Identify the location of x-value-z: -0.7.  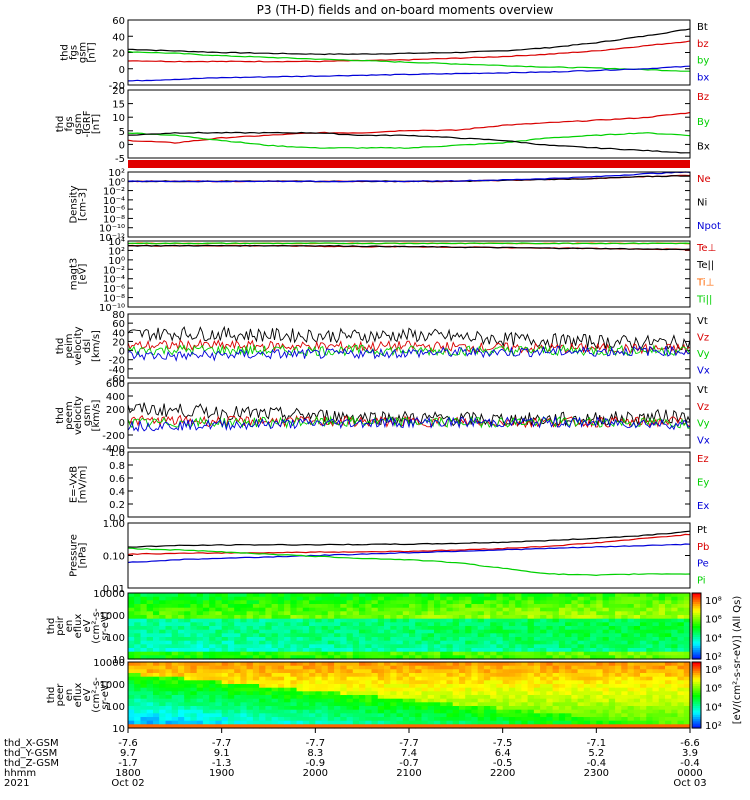
(409, 763).